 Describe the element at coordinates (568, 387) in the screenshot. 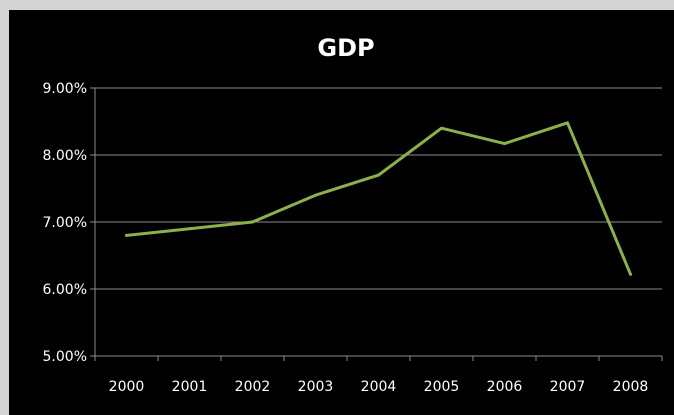

I see `x-tick-label: 2007` at that location.